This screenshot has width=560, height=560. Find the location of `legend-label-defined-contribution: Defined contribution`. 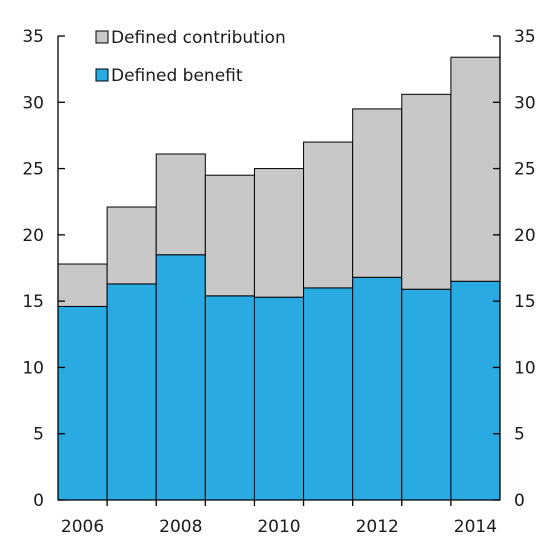

legend-label-defined-contribution: Defined contribution is located at coordinates (198, 38).